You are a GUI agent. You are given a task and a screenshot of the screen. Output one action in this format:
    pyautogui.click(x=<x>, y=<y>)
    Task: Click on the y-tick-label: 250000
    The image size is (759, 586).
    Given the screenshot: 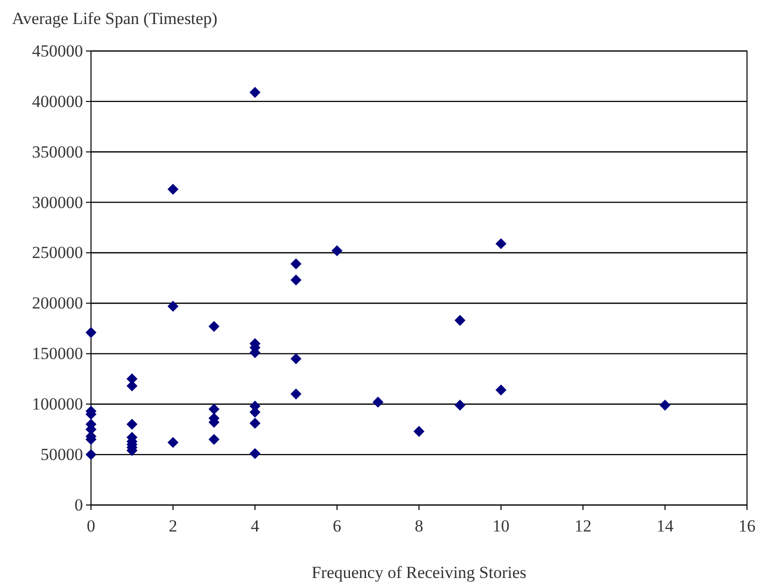 What is the action you would take?
    pyautogui.click(x=57, y=252)
    